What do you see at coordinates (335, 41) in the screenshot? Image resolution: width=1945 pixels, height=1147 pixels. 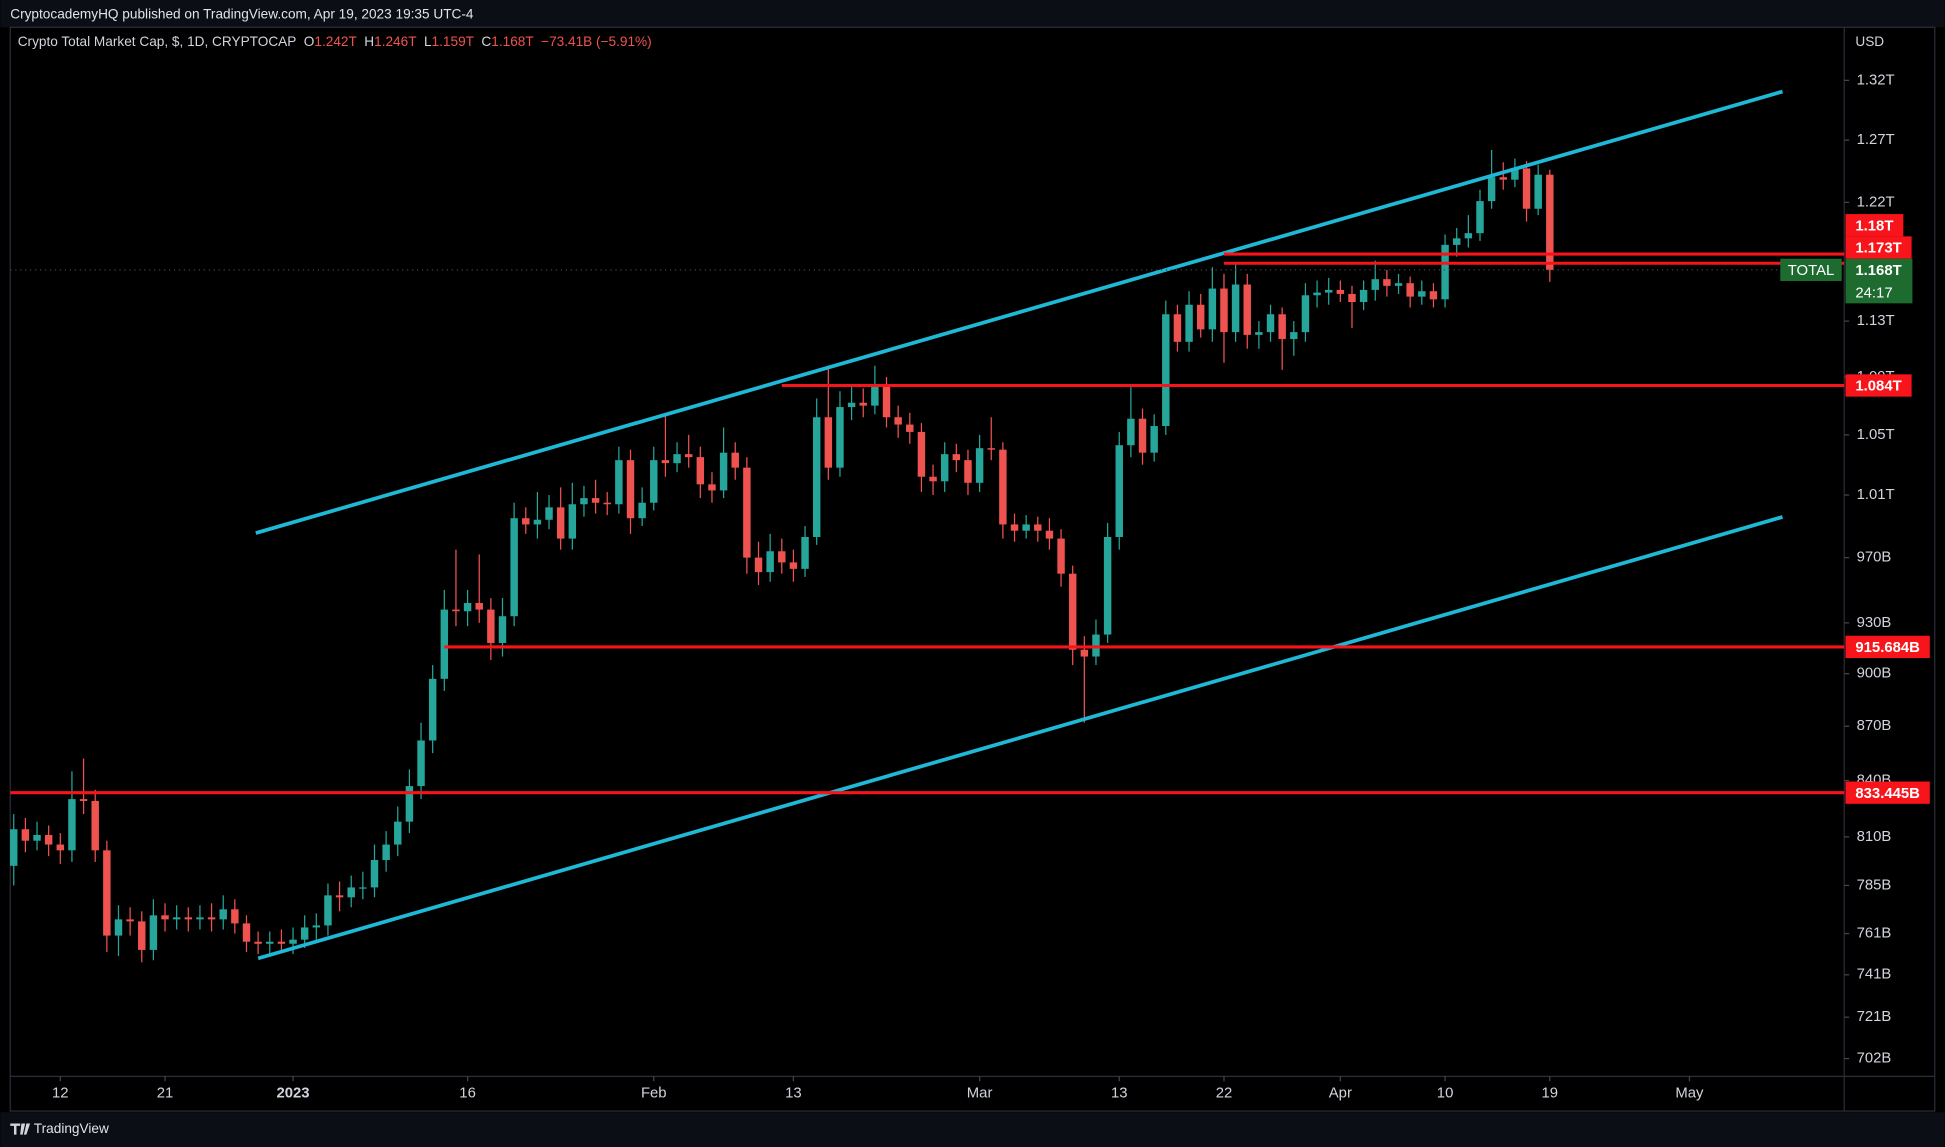 I see `legend-value: 1.242T` at bounding box center [335, 41].